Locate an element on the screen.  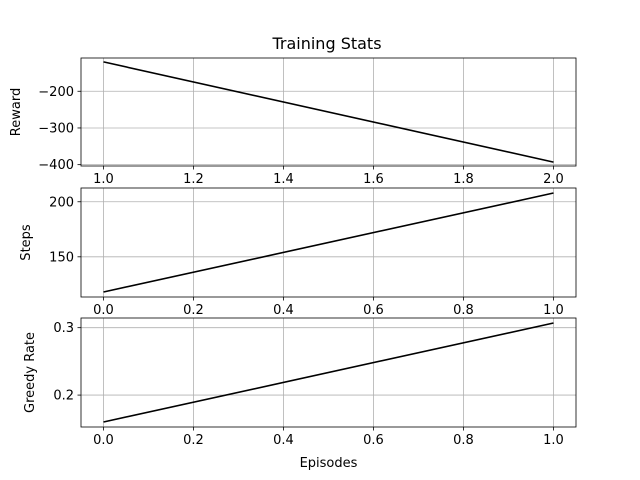
y-tick-label: −300 is located at coordinates (56, 128).